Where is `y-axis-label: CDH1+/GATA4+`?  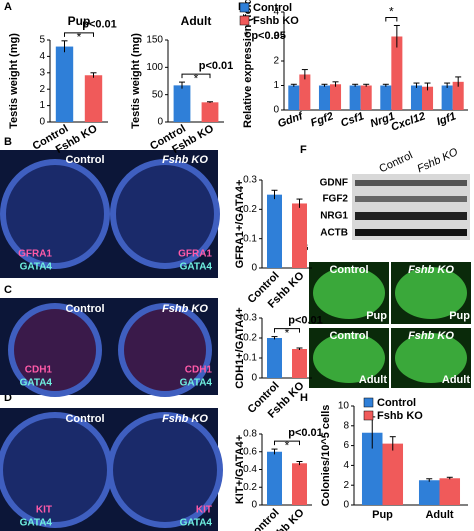
y-axis-label: CDH1+/GATA4+ is located at coordinates (240, 348).